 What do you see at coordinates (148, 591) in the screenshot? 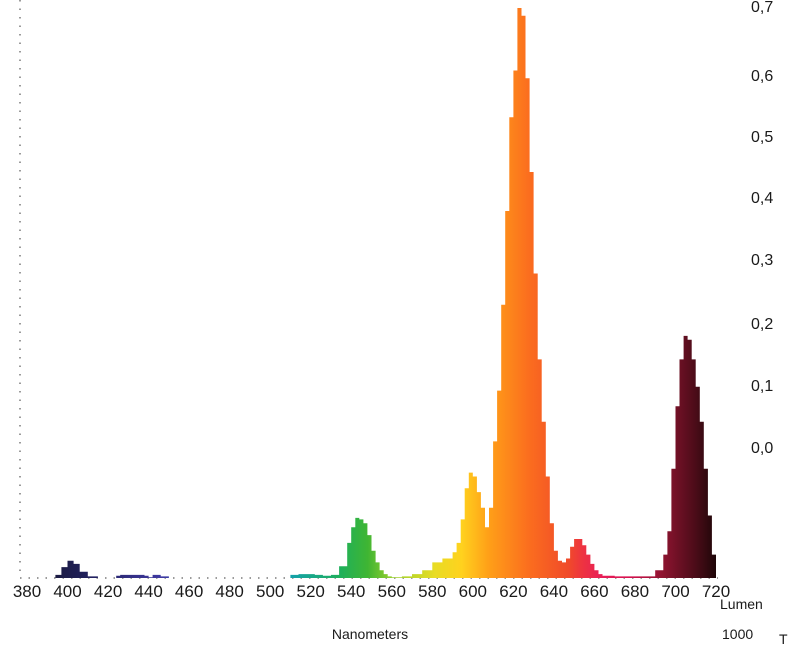
I see `x-tick-label-440: 440` at bounding box center [148, 591].